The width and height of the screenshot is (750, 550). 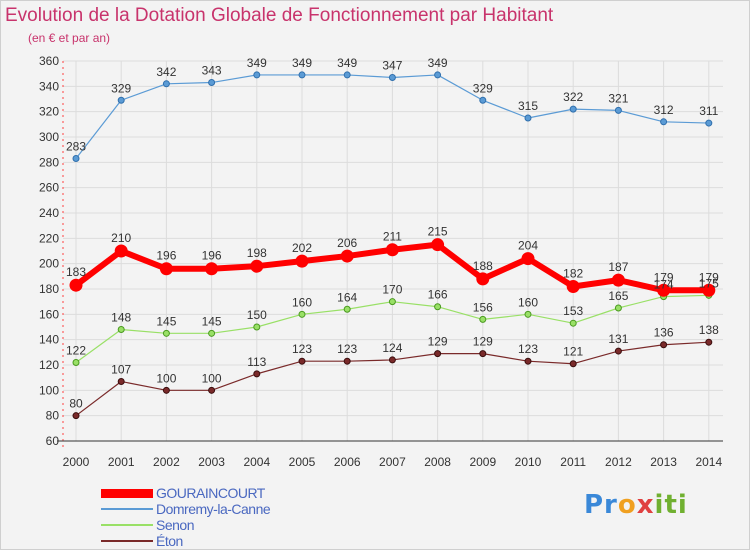 I want to click on data-label: 100, so click(x=212, y=378).